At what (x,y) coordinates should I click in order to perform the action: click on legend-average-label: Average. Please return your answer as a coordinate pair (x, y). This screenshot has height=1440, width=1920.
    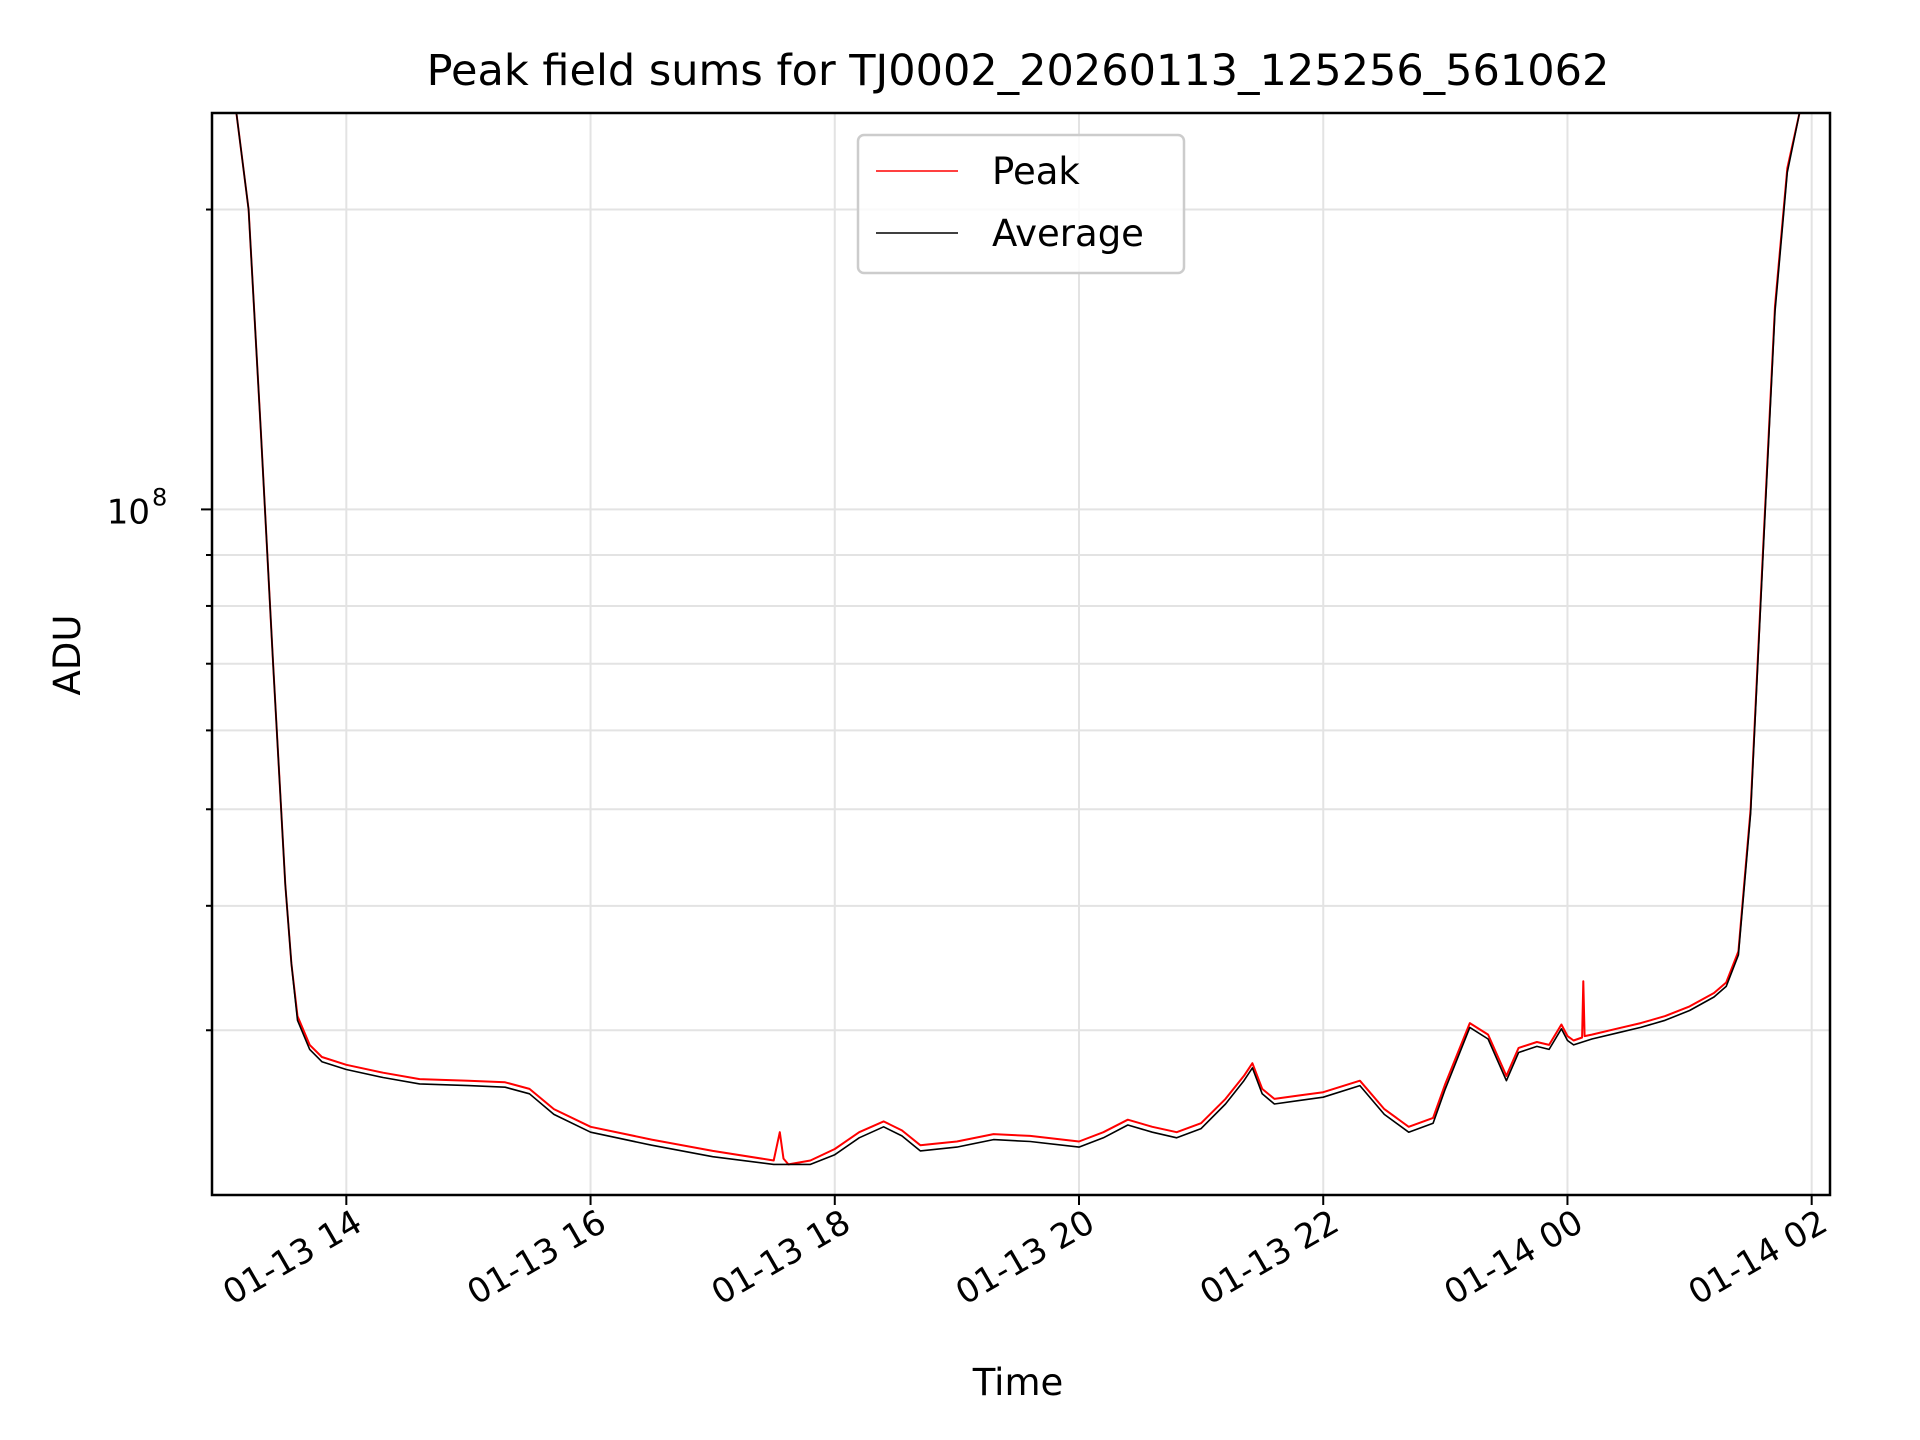
    Looking at the image, I should click on (1068, 233).